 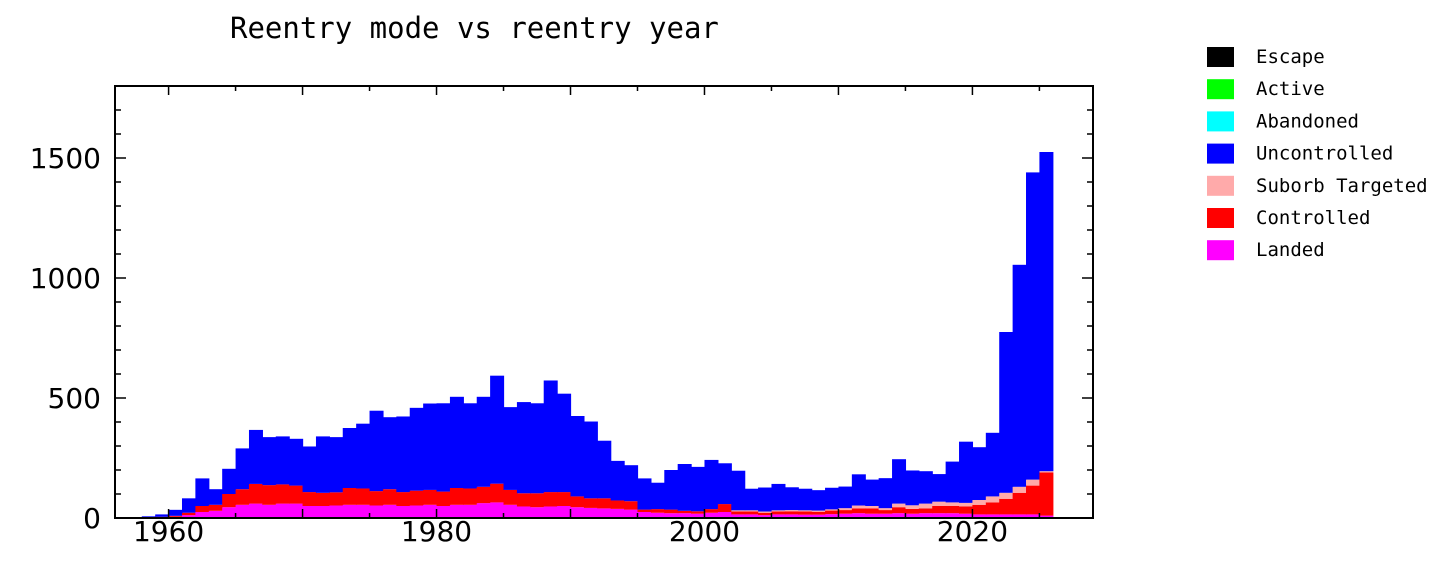 I want to click on bar-controlled-1978, so click(x=416, y=498).